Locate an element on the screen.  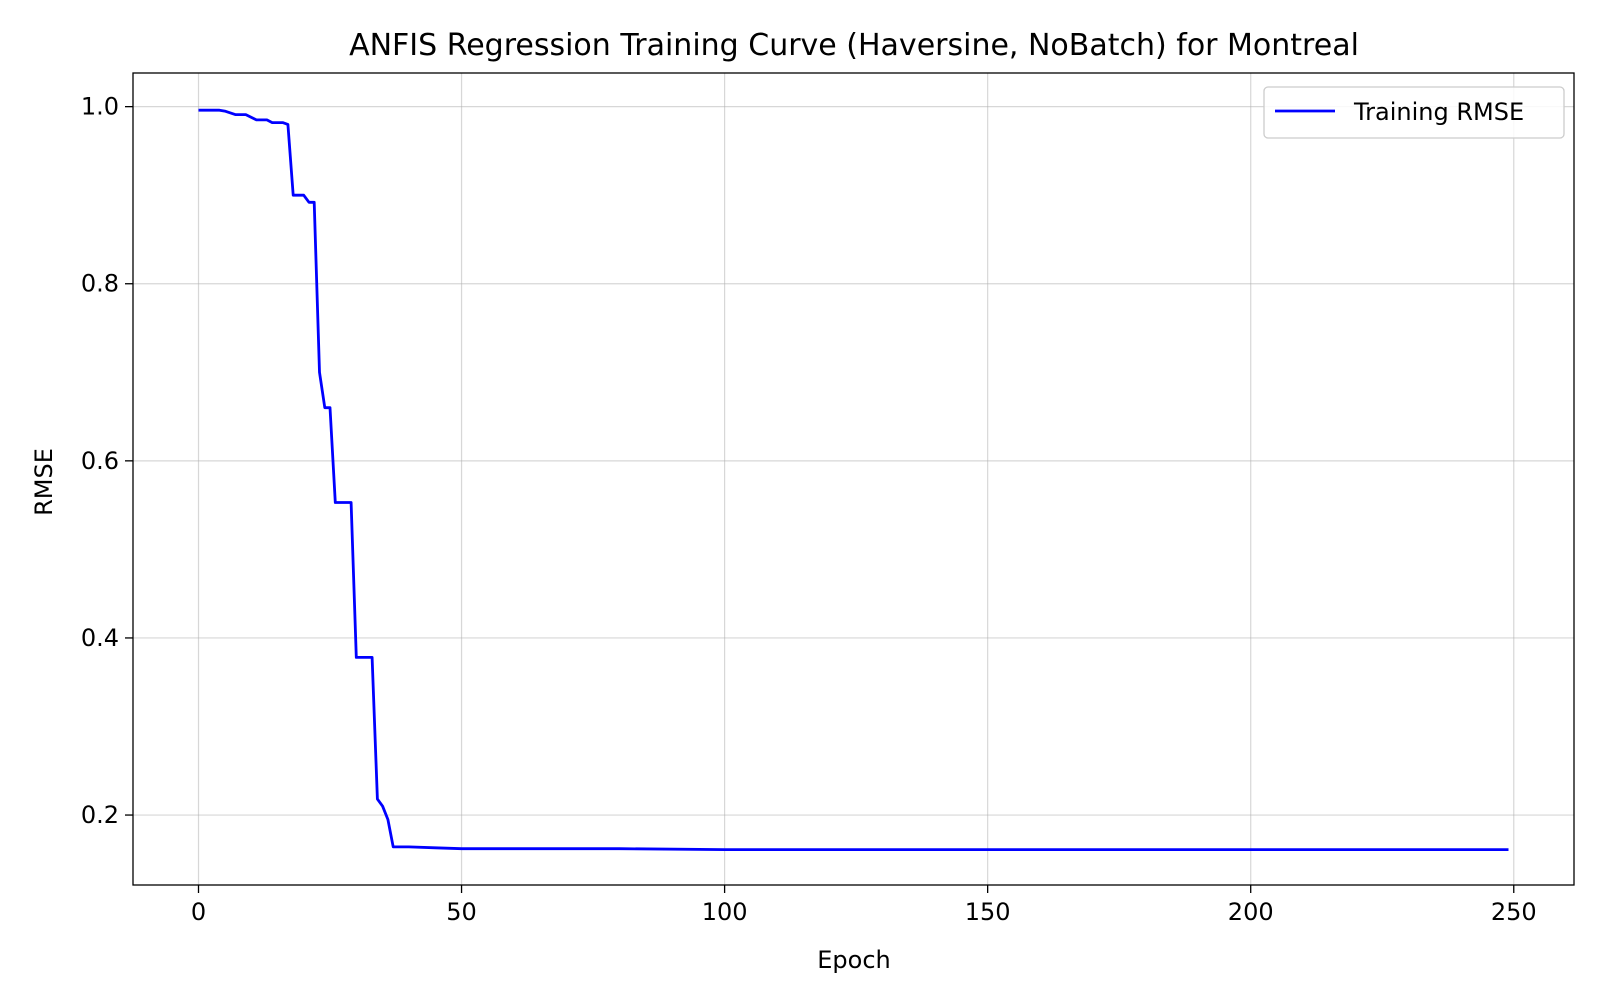
y-tick-label: 0.6 is located at coordinates (100, 461).